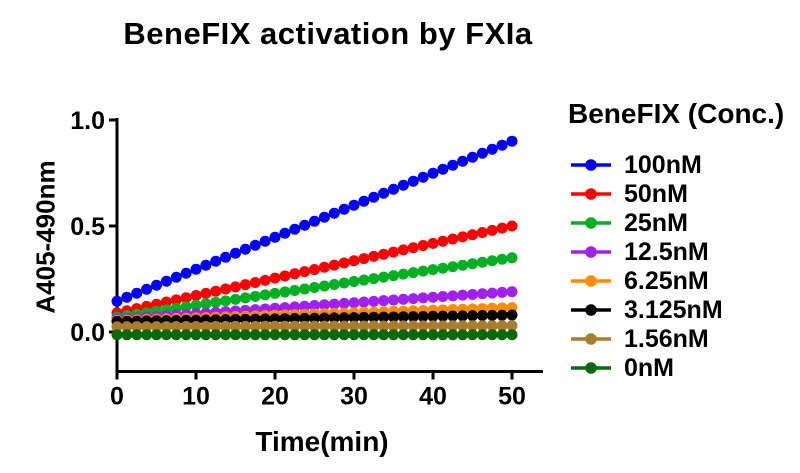 This screenshot has width=800, height=473. Describe the element at coordinates (663, 165) in the screenshot. I see `legend-label: 100nM` at that location.